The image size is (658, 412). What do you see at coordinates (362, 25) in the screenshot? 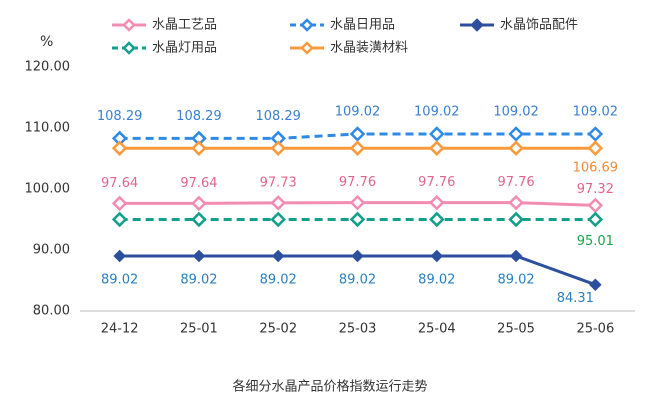
I see `legend-label: 水晶日用品` at bounding box center [362, 25].